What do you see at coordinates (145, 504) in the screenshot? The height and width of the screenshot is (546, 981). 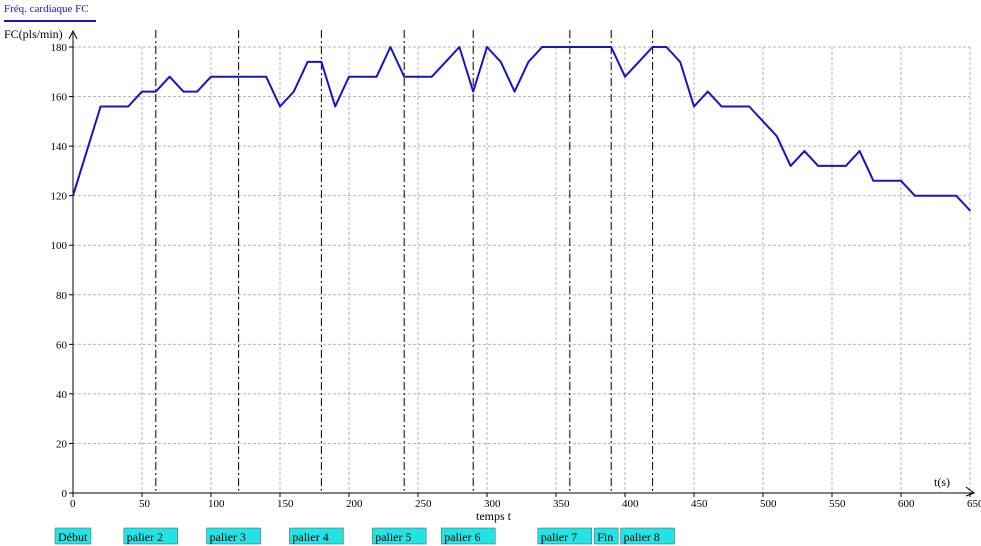 I see `x-tick-label: 50` at bounding box center [145, 504].